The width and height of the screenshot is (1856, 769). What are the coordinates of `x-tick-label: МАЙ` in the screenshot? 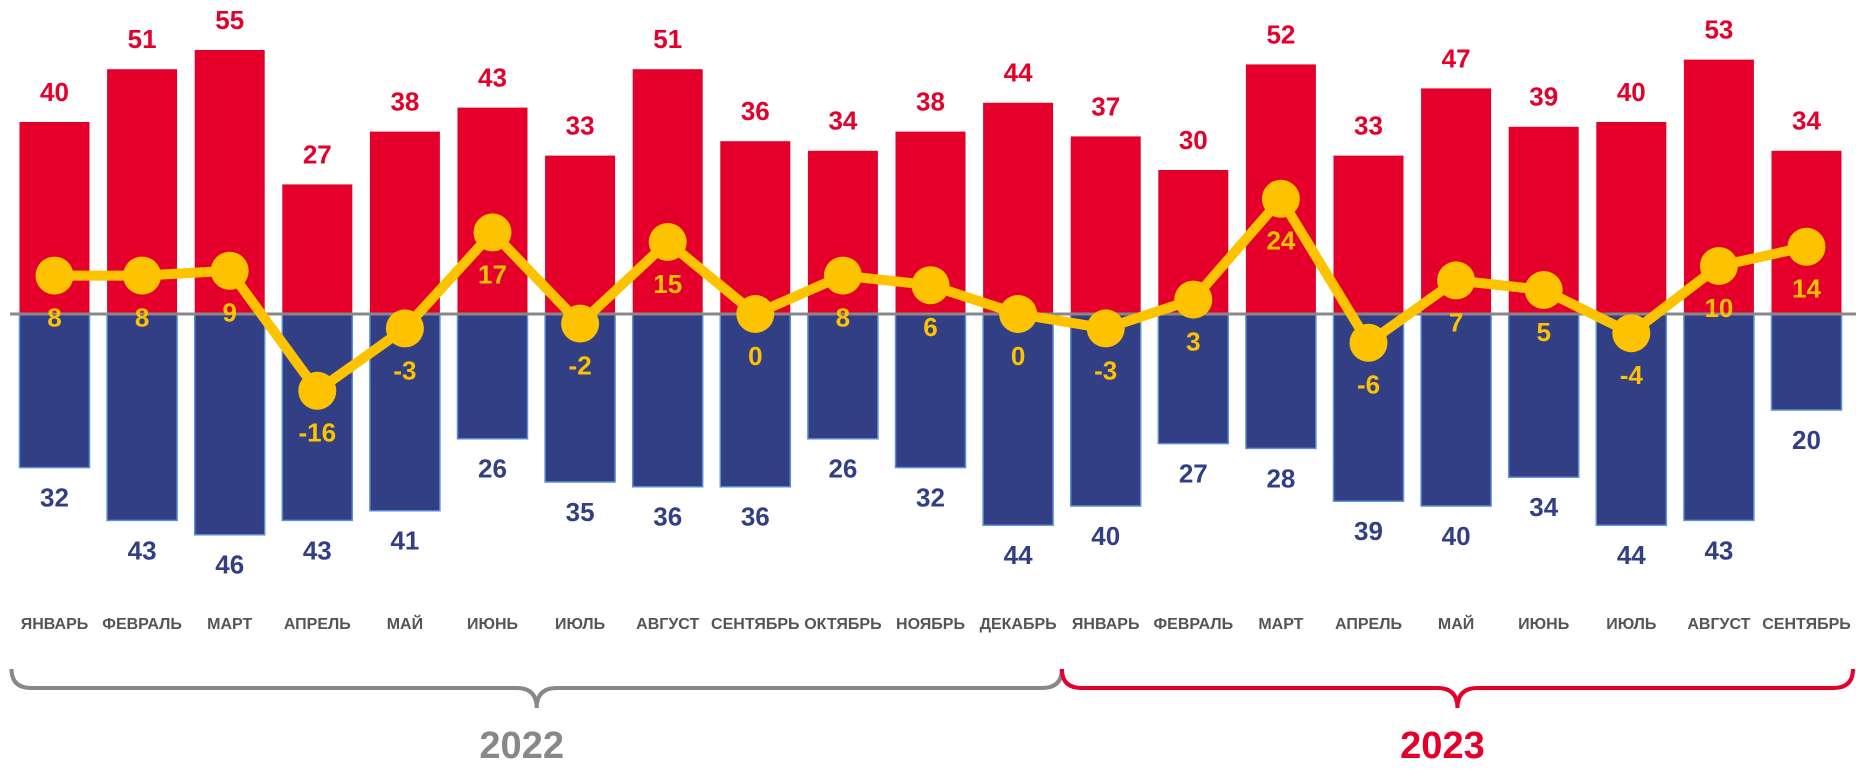 It's located at (405, 623).